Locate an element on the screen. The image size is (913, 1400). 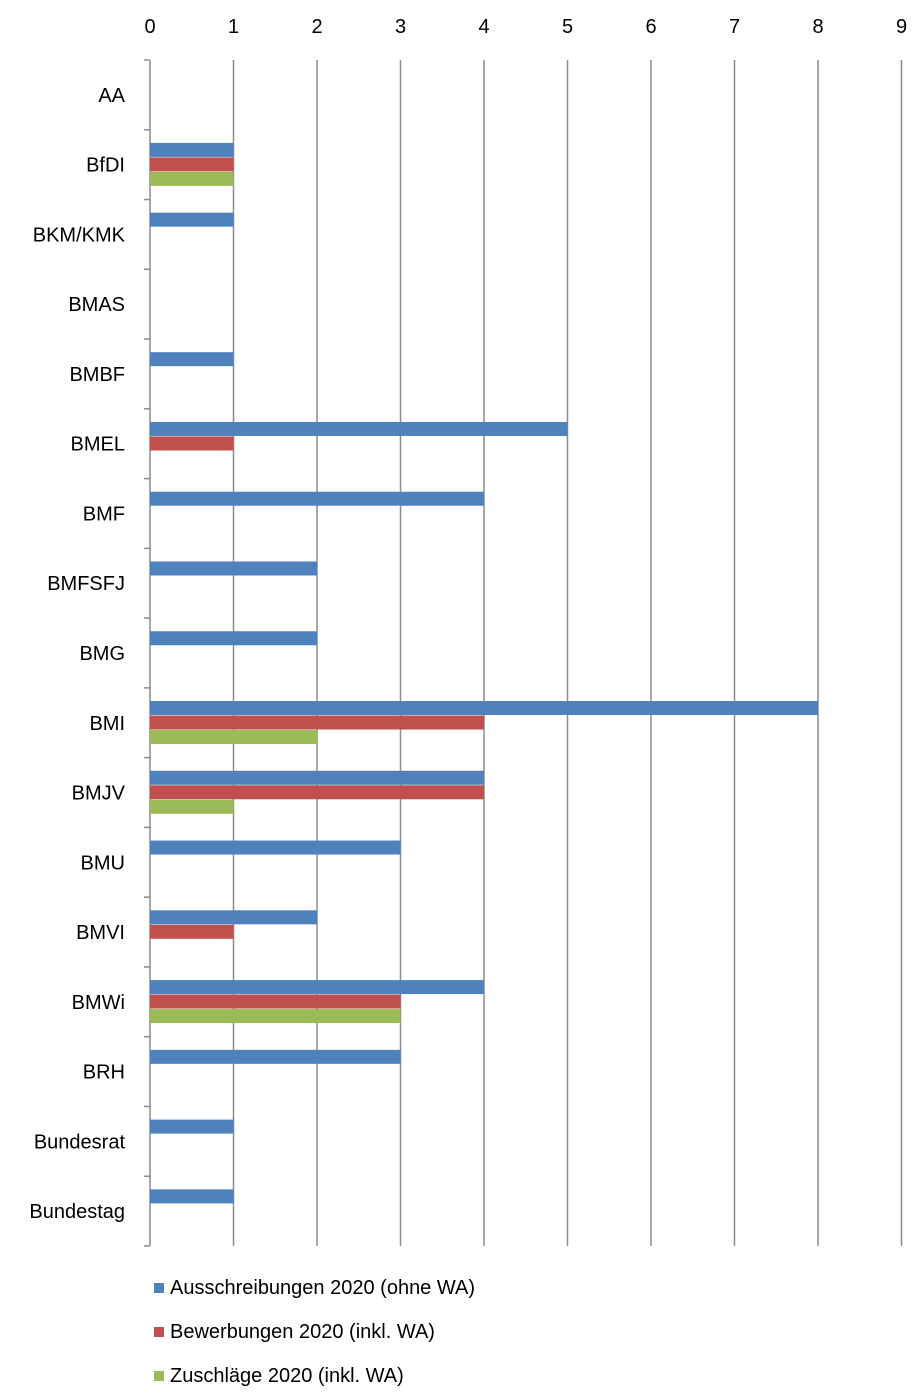
category-label: BMG is located at coordinates (102, 654).